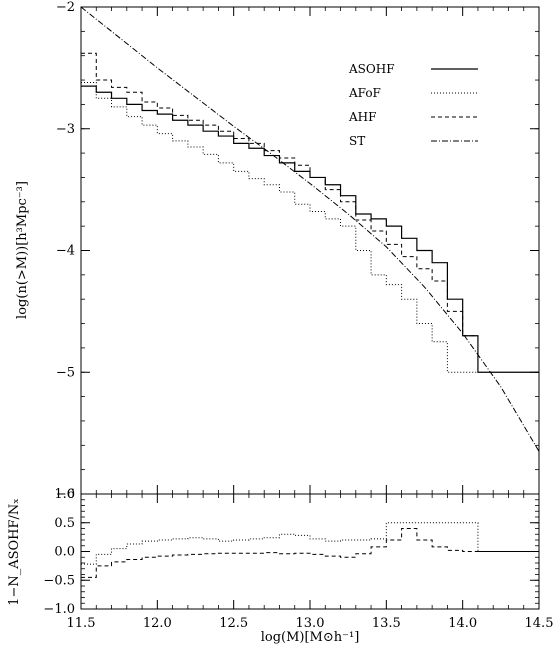  Describe the element at coordinates (65, 129) in the screenshot. I see `top-ytick-label: −3` at that location.